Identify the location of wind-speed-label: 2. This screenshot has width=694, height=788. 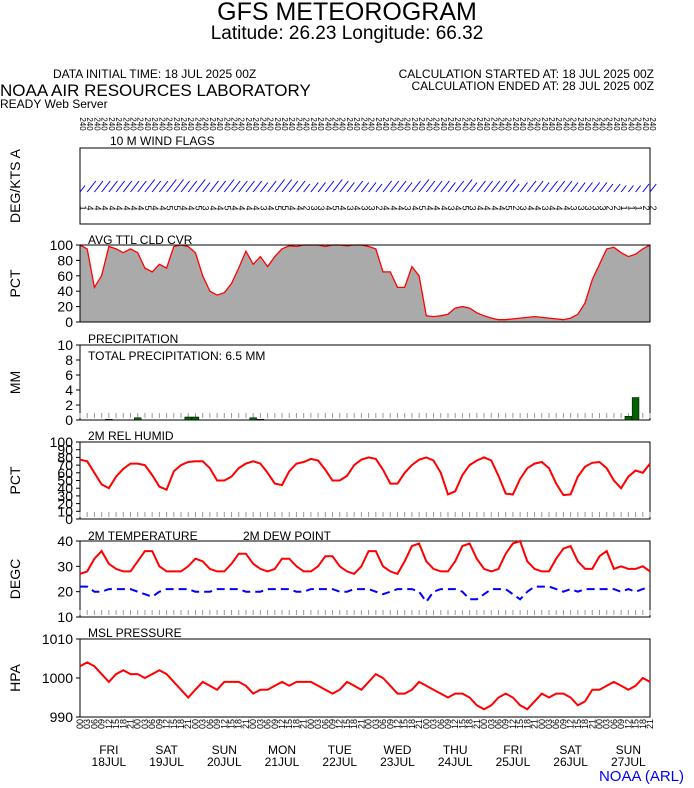
(307, 207).